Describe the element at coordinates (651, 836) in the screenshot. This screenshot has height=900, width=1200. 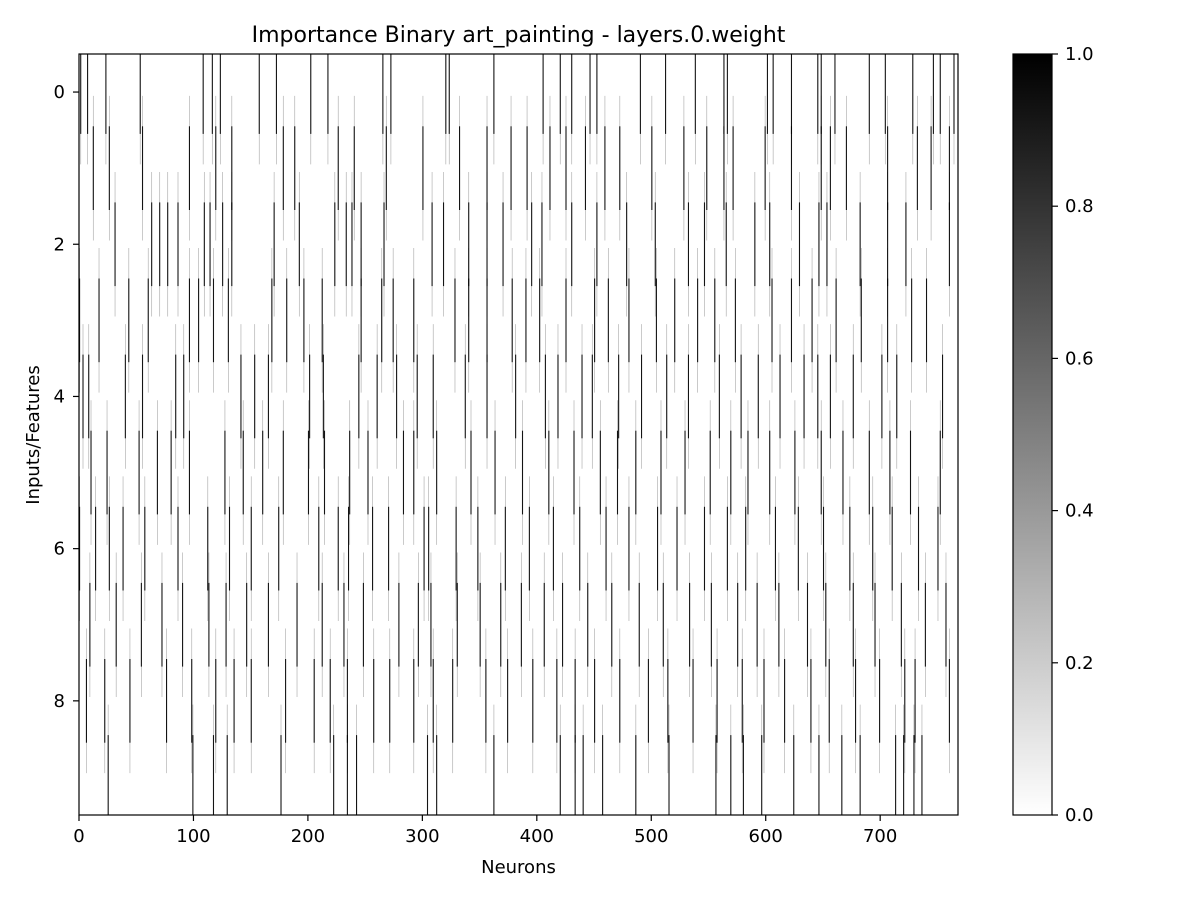
I see `x-tick-label: 500` at that location.